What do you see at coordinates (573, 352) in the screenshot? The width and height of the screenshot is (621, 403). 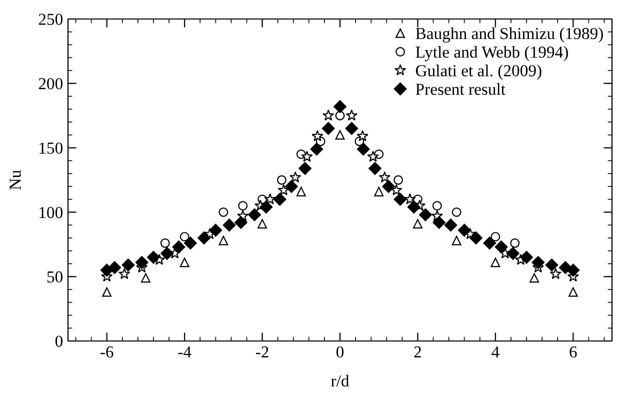 I see `x-tick-label: 6` at bounding box center [573, 352].